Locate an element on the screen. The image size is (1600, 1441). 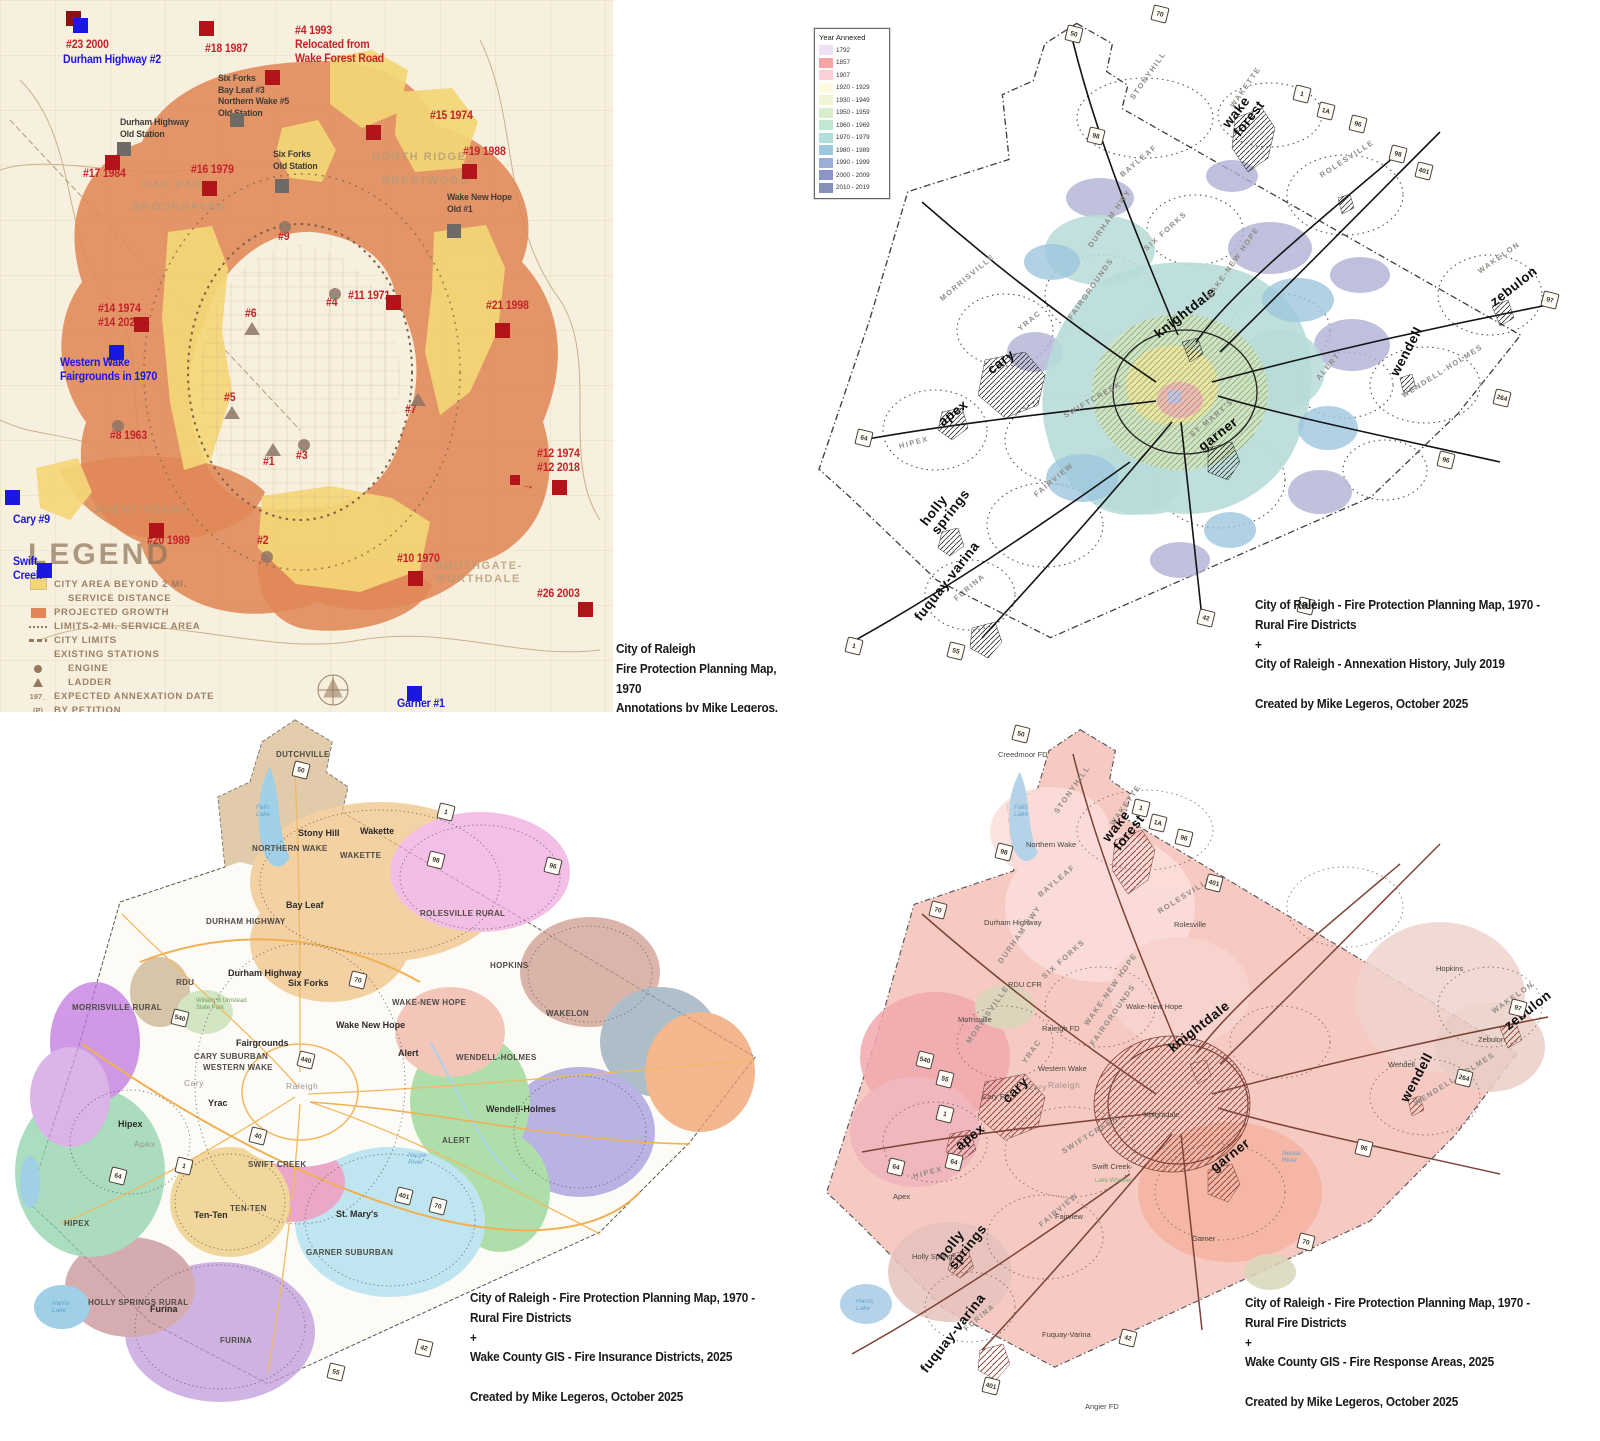
legend-symbol-tP: (P) is located at coordinates (38, 709).